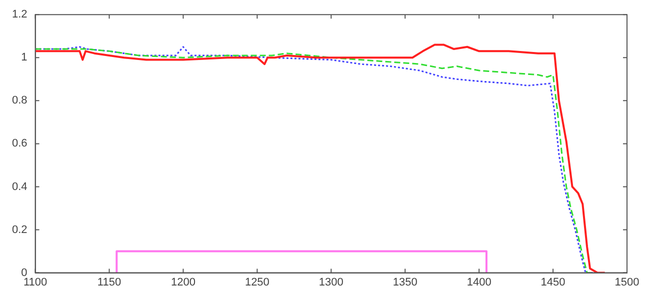  What do you see at coordinates (24, 272) in the screenshot?
I see `y-tick-label: 0` at bounding box center [24, 272].